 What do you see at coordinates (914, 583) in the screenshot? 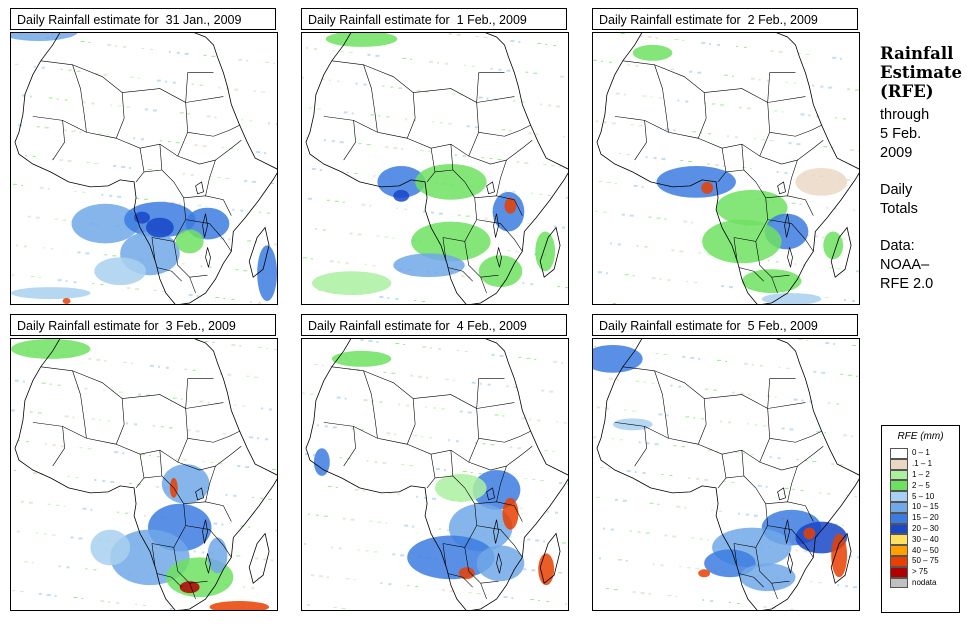
I see `legend-item: nodata` at bounding box center [914, 583].